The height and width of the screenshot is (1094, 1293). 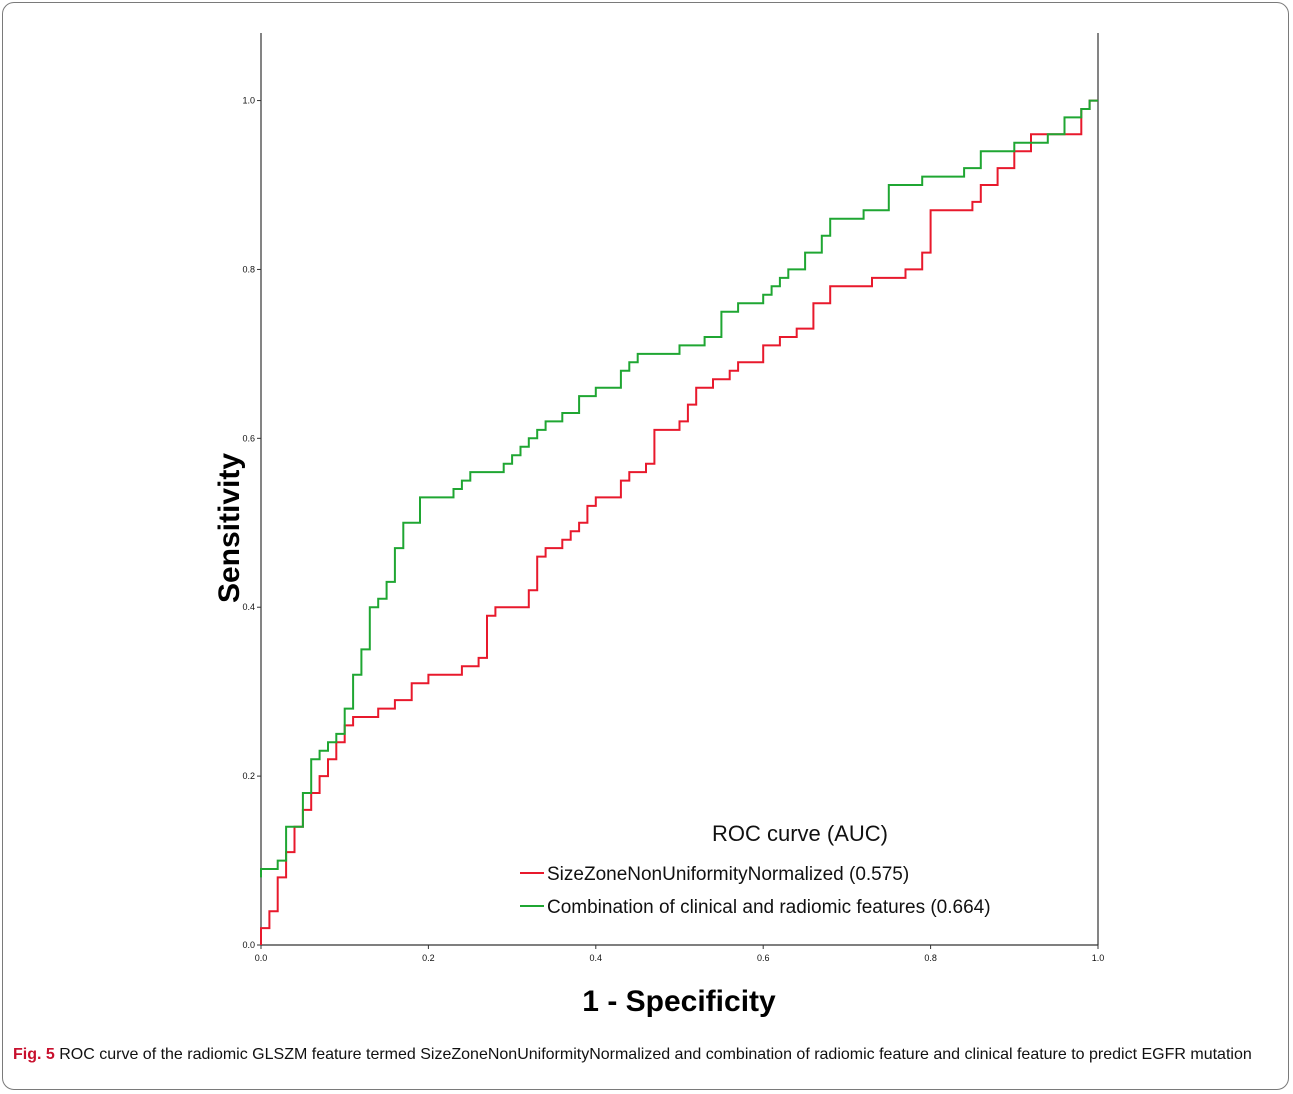 What do you see at coordinates (34, 1054) in the screenshot?
I see `caption-label: Fig. 5` at bounding box center [34, 1054].